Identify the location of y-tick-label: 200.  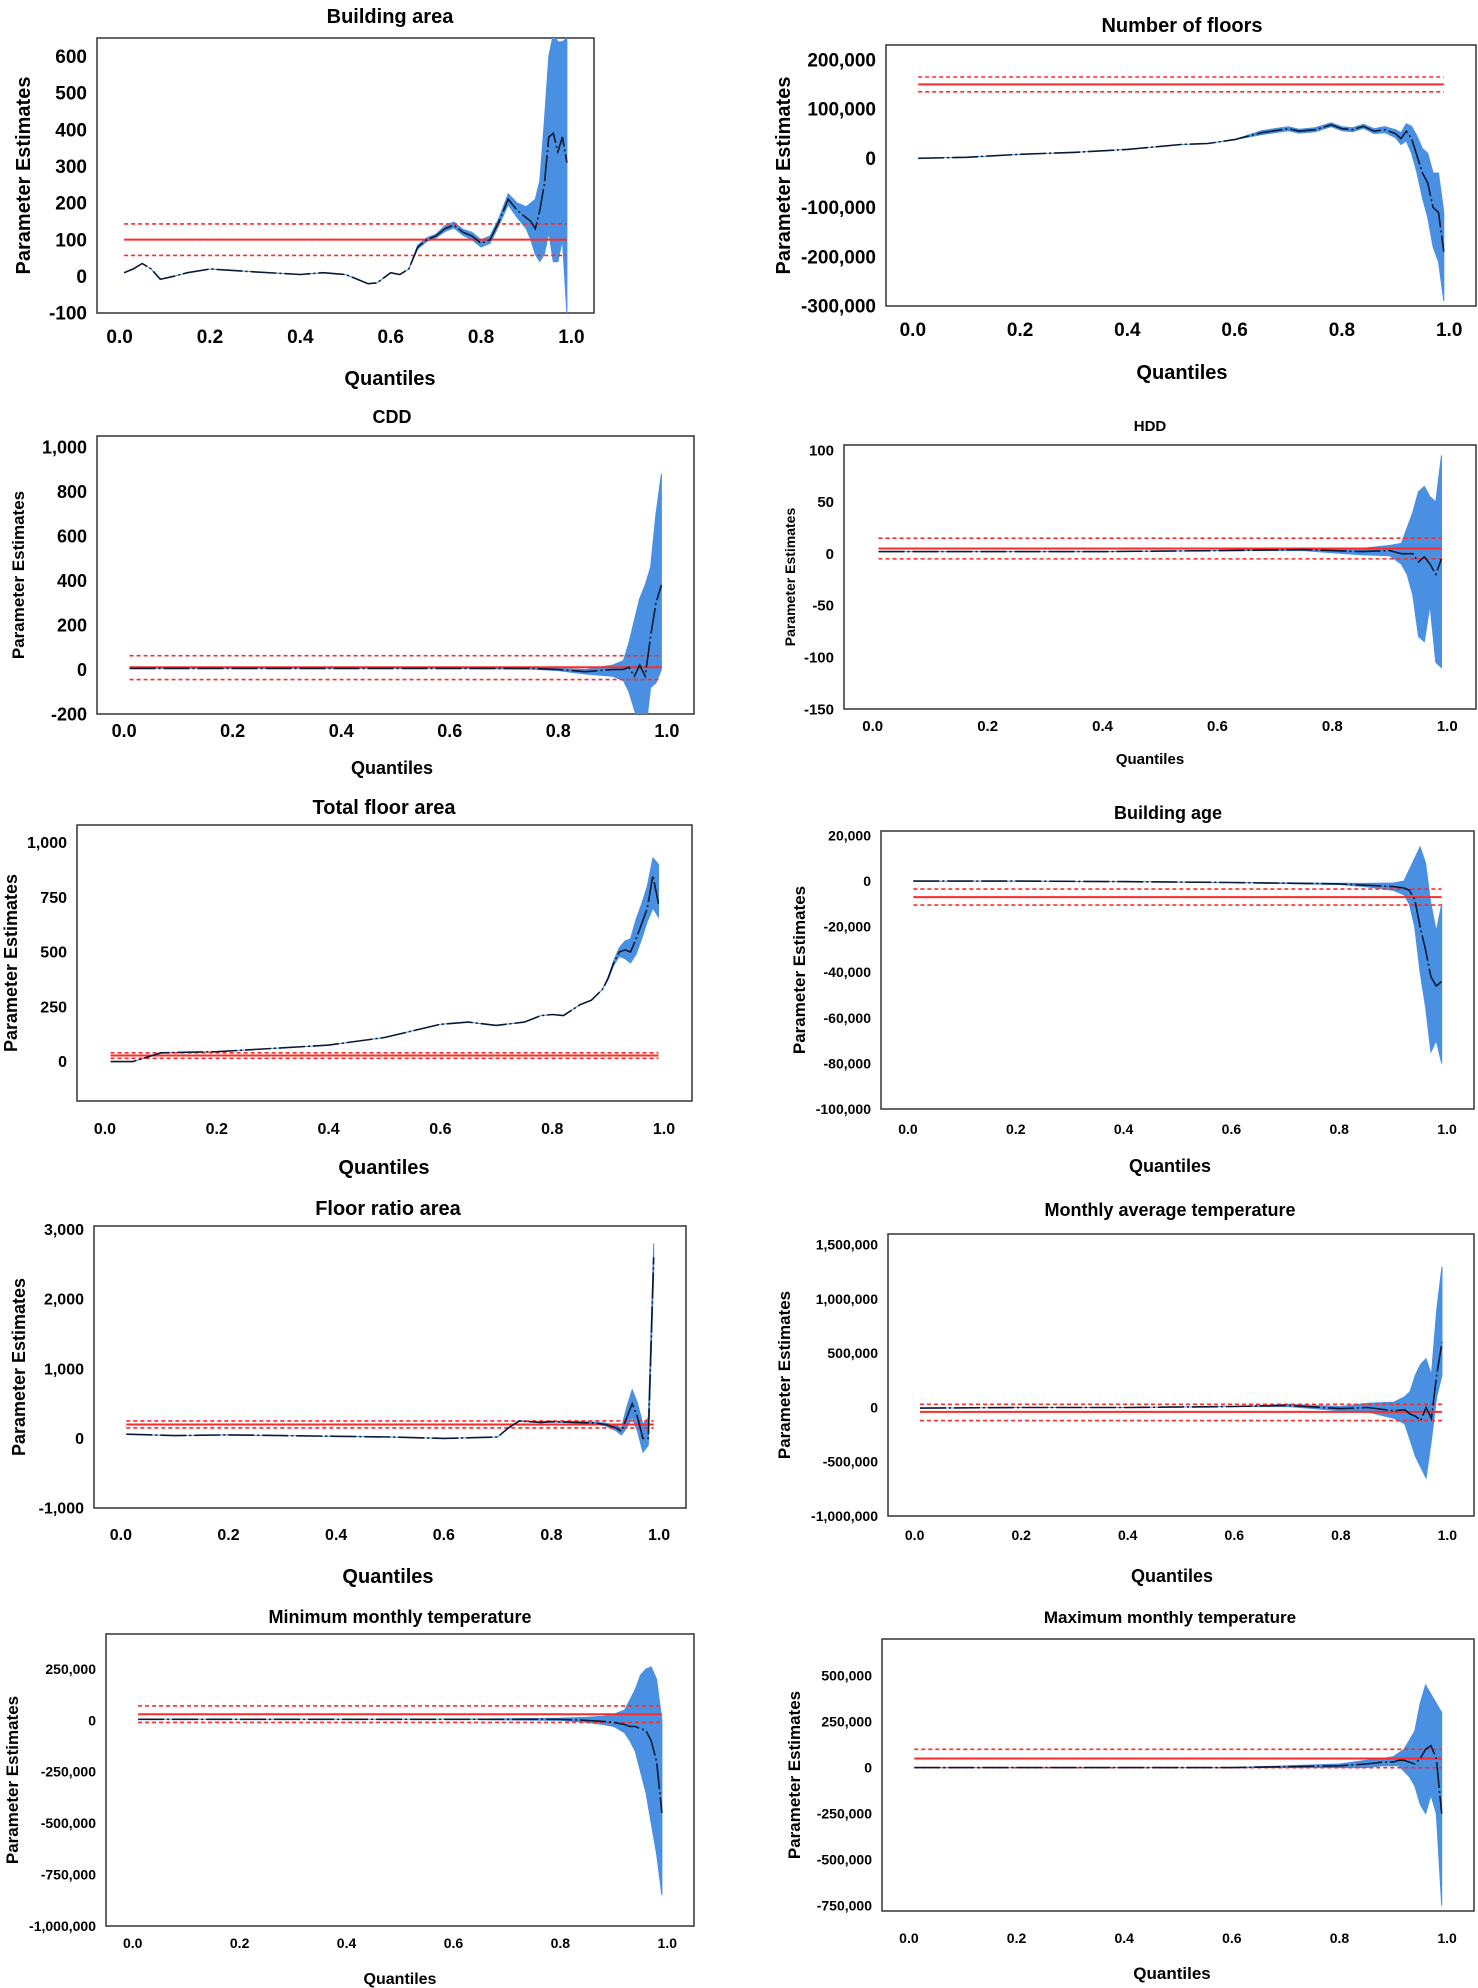
(71, 204).